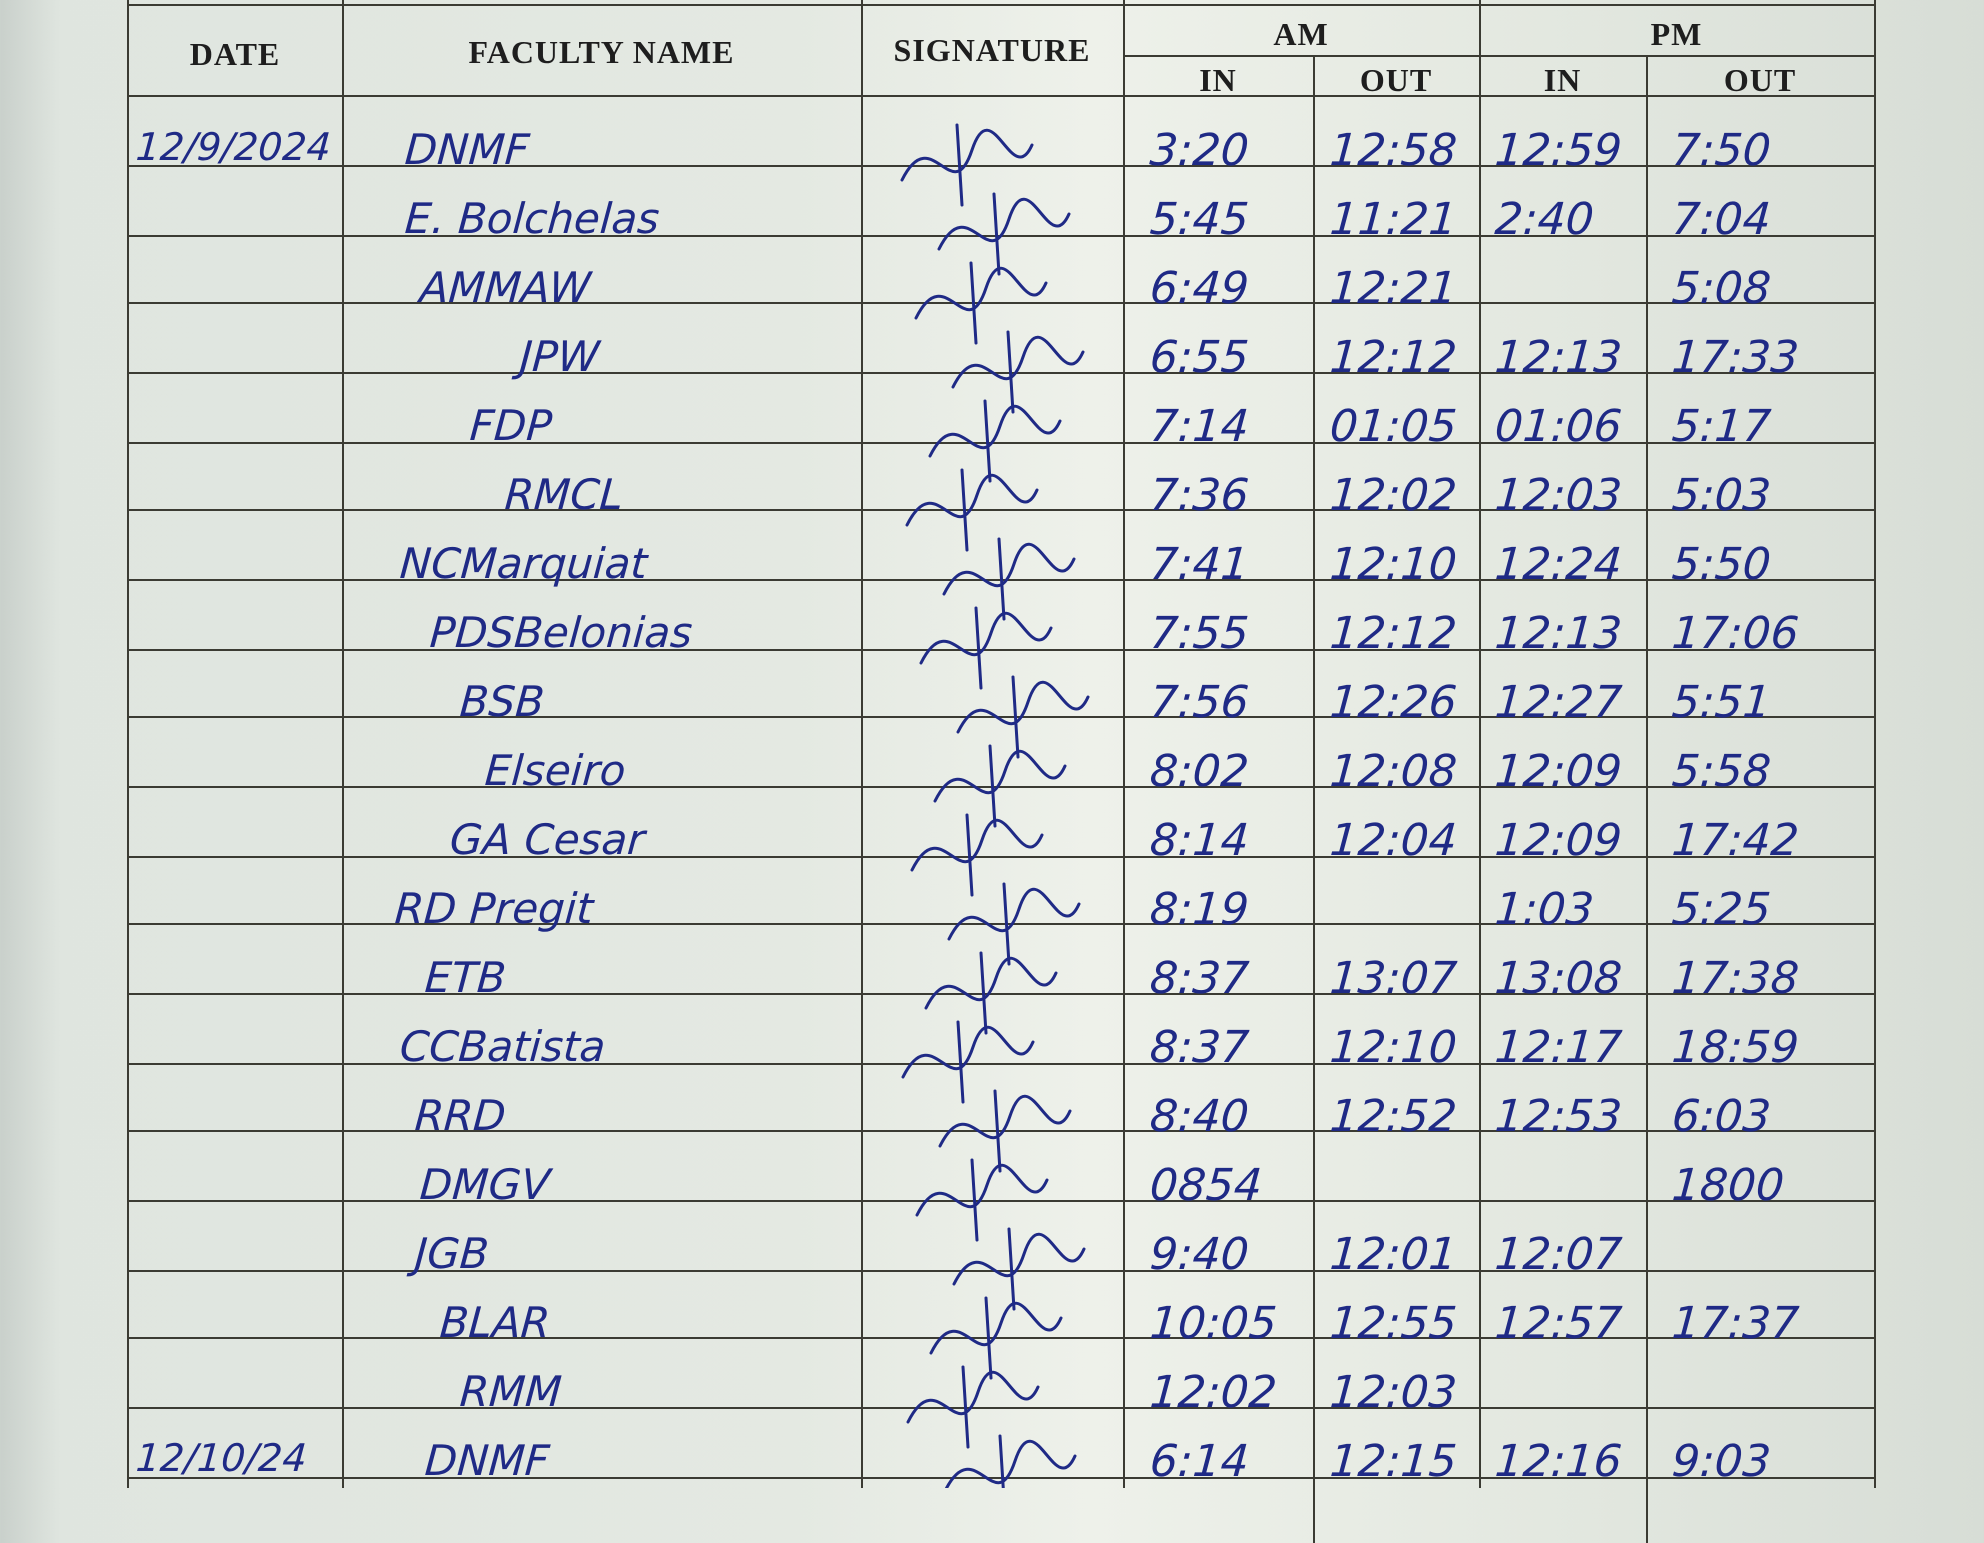 This screenshot has height=1543, width=1984. Describe the element at coordinates (992, 50) in the screenshot. I see `header-signature: SIGNATURE` at that location.